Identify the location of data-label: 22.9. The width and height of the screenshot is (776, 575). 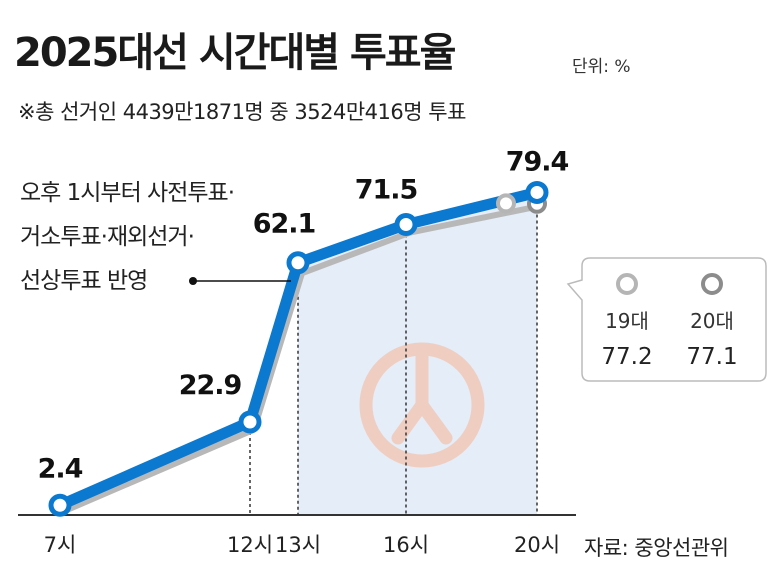
(210, 385).